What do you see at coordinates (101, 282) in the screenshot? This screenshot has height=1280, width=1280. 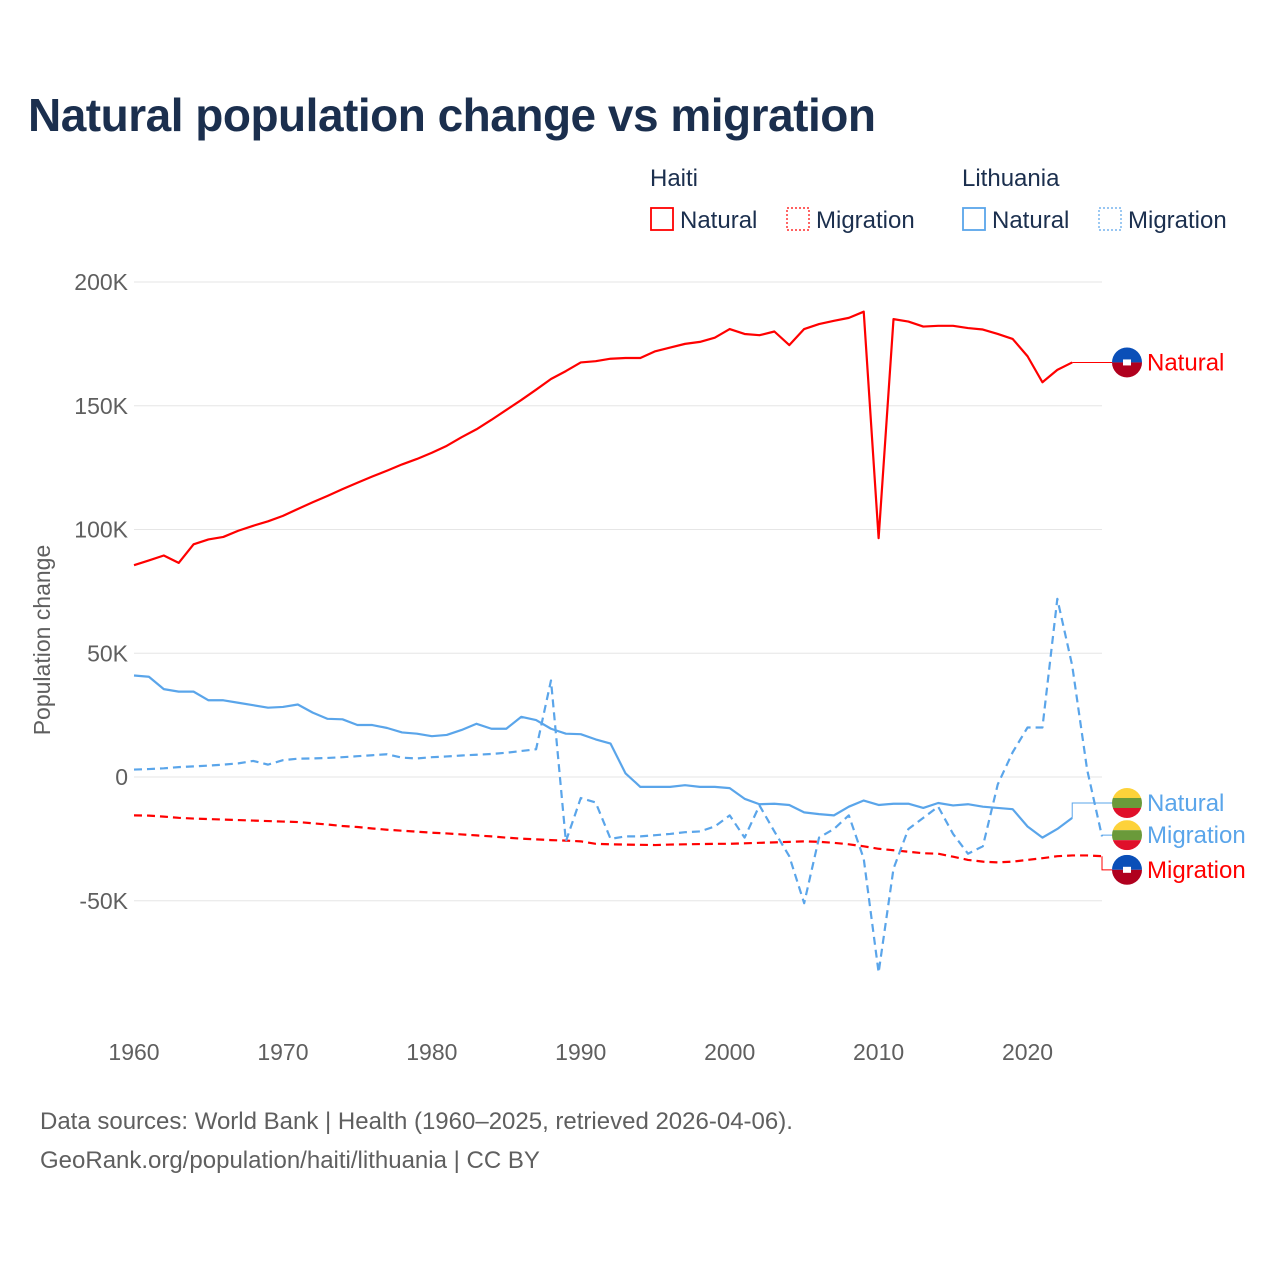 I see `y-tick-label: 200K` at bounding box center [101, 282].